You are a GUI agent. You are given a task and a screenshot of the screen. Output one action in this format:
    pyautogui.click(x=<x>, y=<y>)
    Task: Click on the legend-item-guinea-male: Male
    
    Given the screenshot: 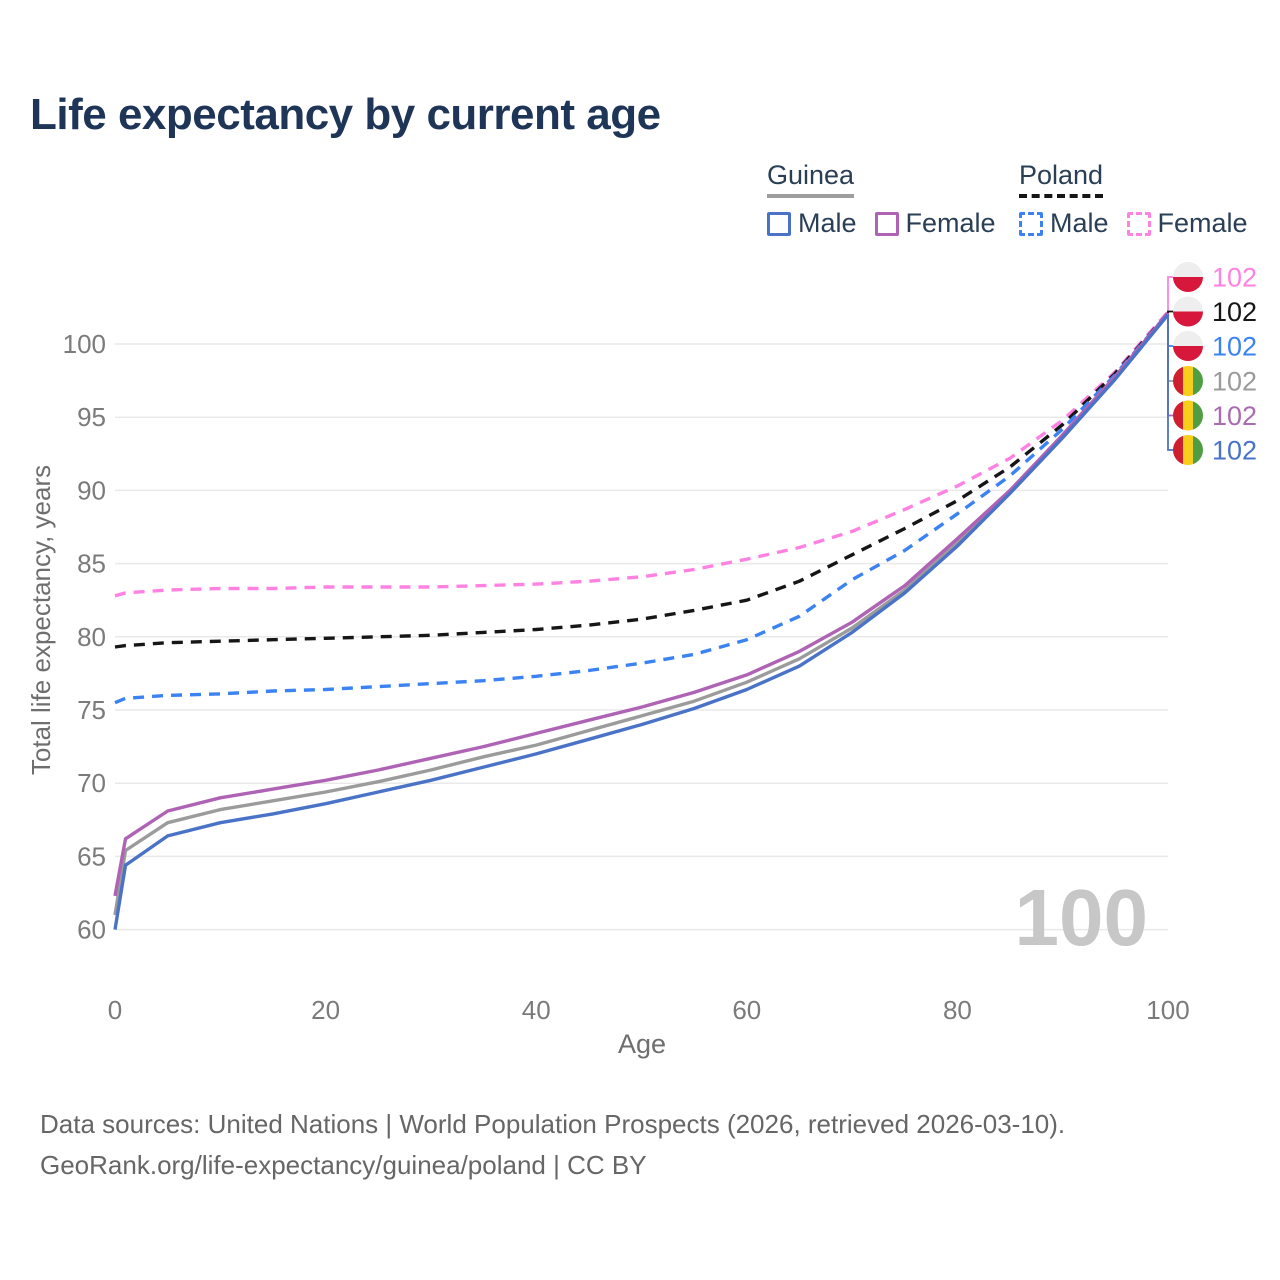 What is the action you would take?
    pyautogui.click(x=812, y=223)
    